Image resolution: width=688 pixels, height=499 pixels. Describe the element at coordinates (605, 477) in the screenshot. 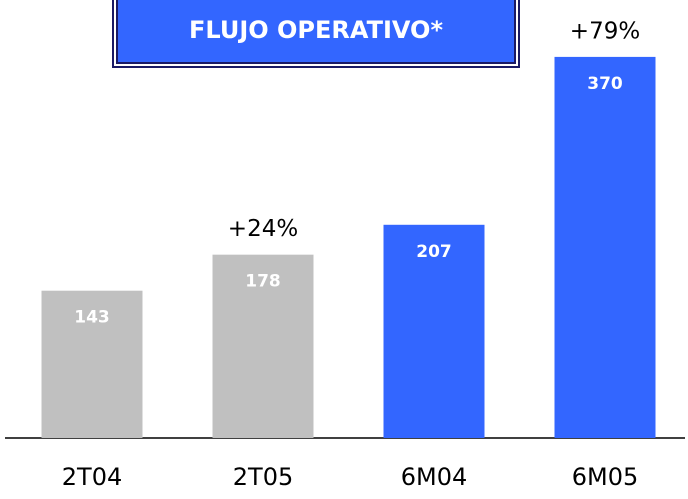

I see `x-tick-label: 6M05` at that location.